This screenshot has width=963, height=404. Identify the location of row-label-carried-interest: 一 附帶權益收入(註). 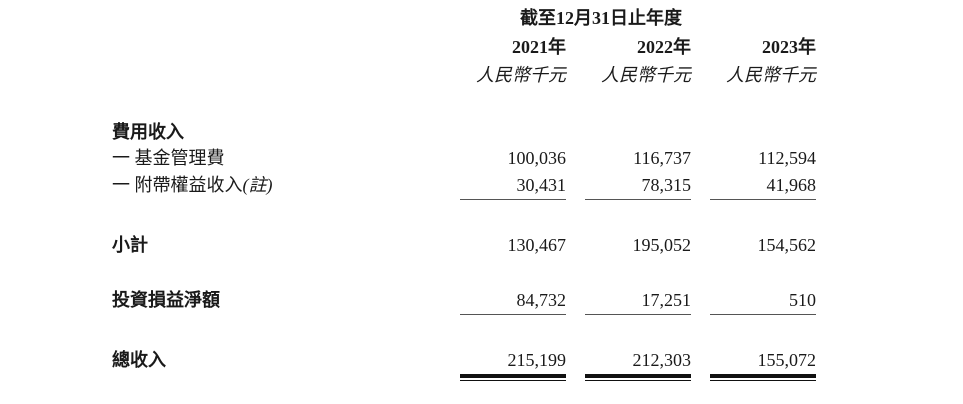
(192, 185).